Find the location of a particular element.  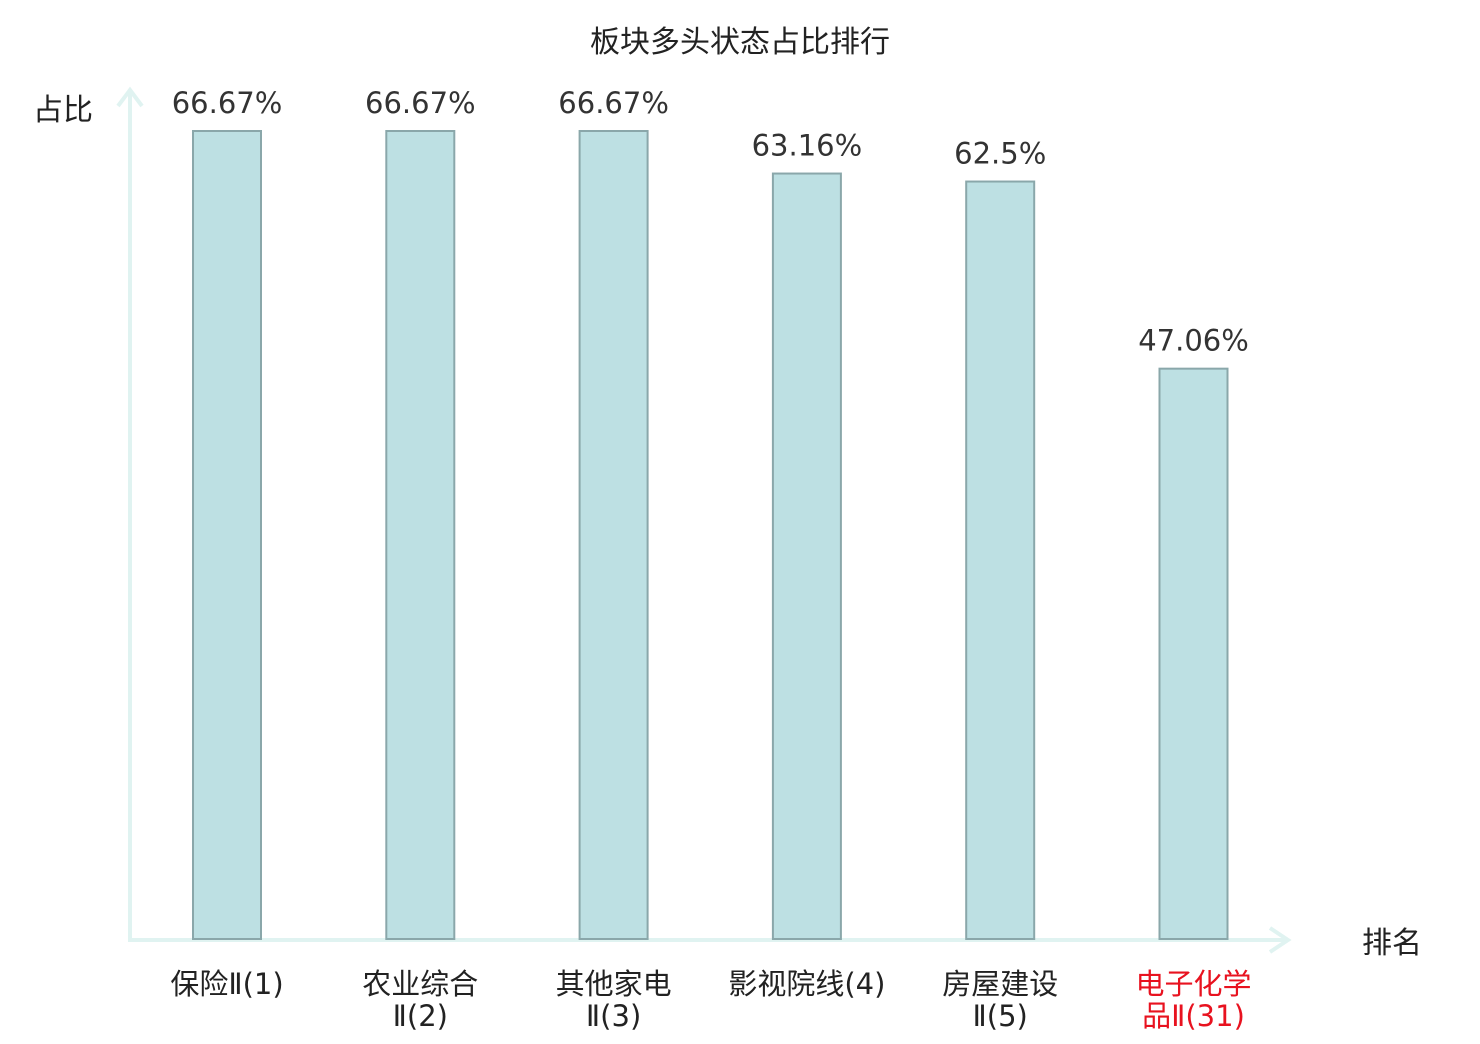

category-tick-label: 品Ⅱ(31) is located at coordinates (1193, 1016).